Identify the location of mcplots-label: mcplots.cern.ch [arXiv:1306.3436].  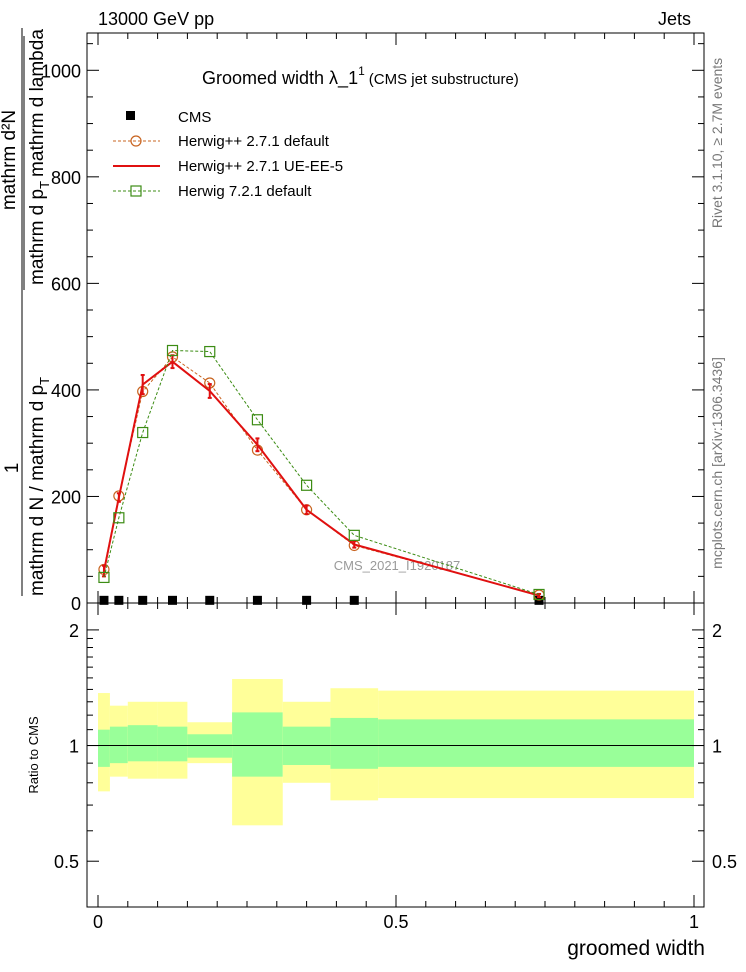
(717, 463).